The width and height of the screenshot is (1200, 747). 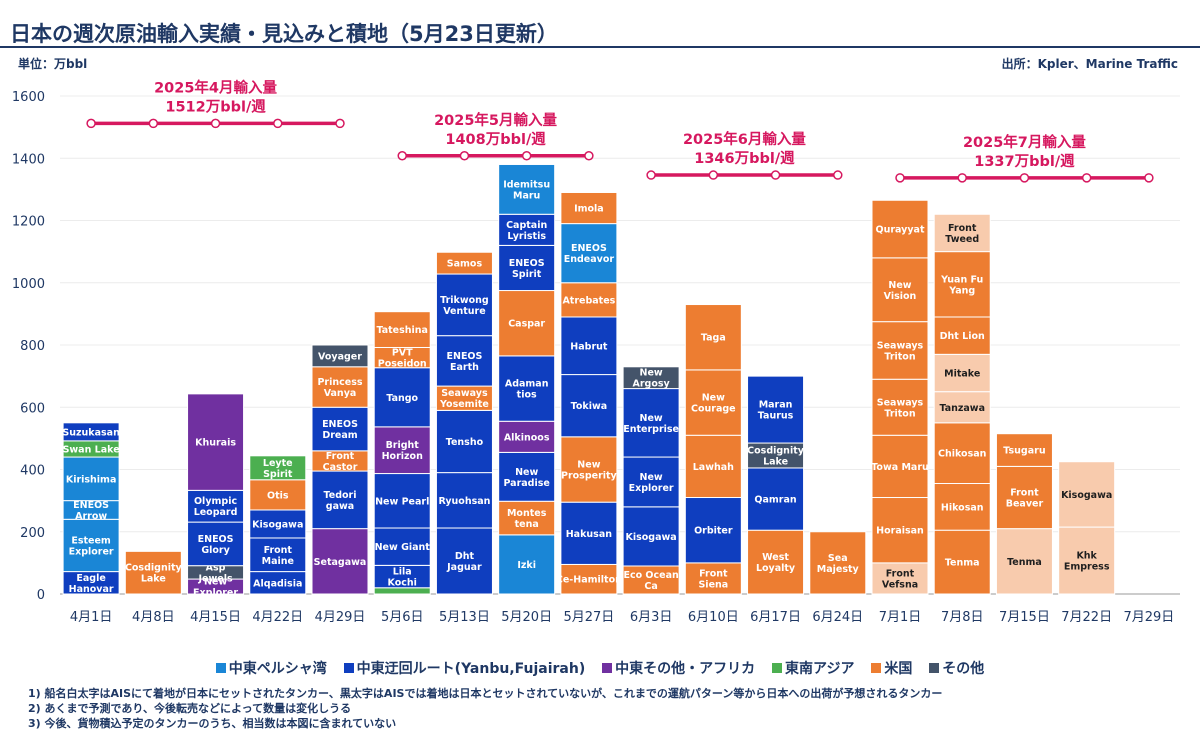 I want to click on vessel-label: Atrebates, so click(x=588, y=300).